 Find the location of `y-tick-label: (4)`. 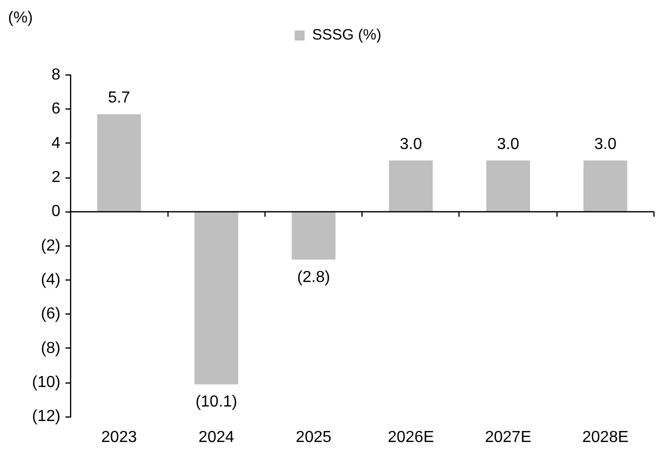

y-tick-label: (4) is located at coordinates (50, 279).